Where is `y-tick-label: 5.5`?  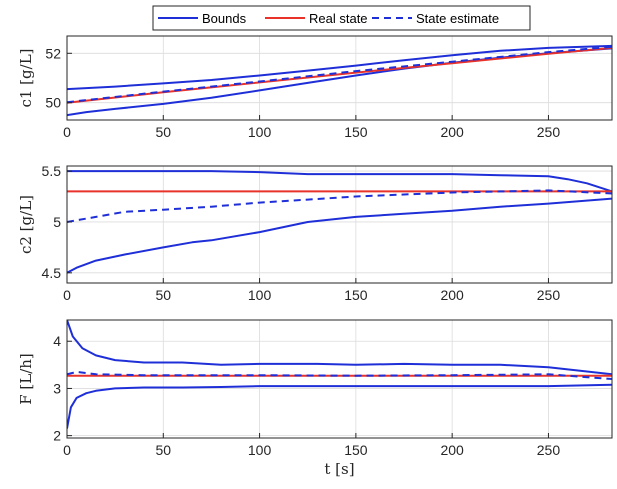 y-tick-label: 5.5 is located at coordinates (52, 171).